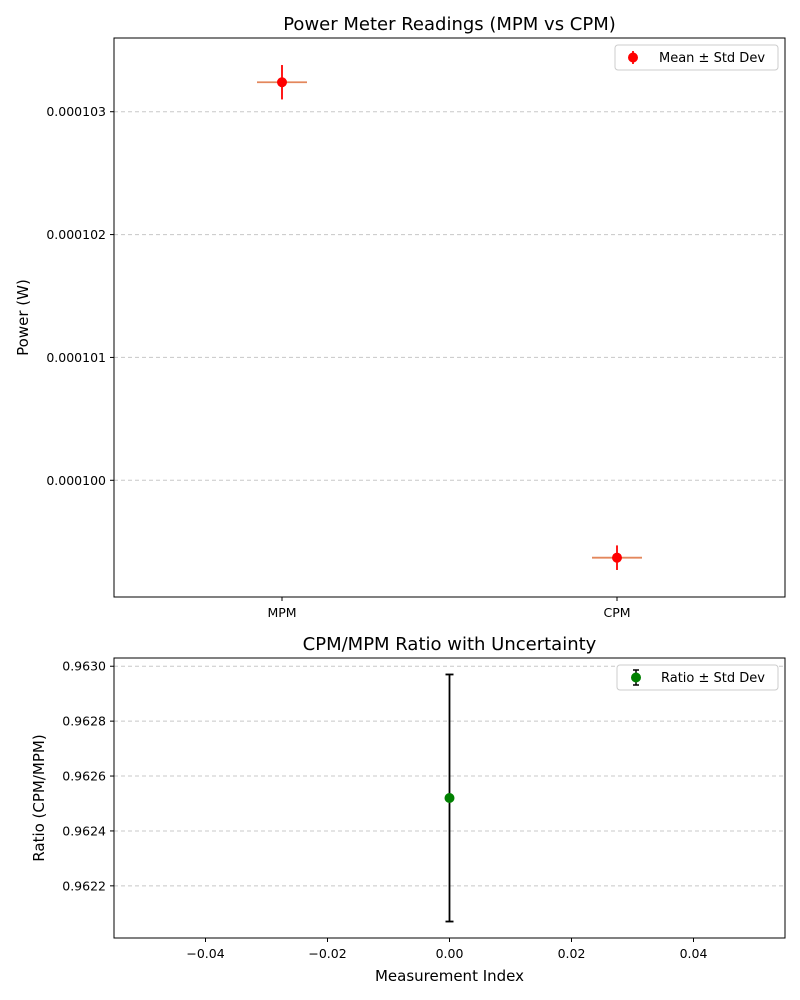 This screenshot has width=800, height=1000. What do you see at coordinates (76, 234) in the screenshot?
I see `y-tick-label: 0.000102` at bounding box center [76, 234].